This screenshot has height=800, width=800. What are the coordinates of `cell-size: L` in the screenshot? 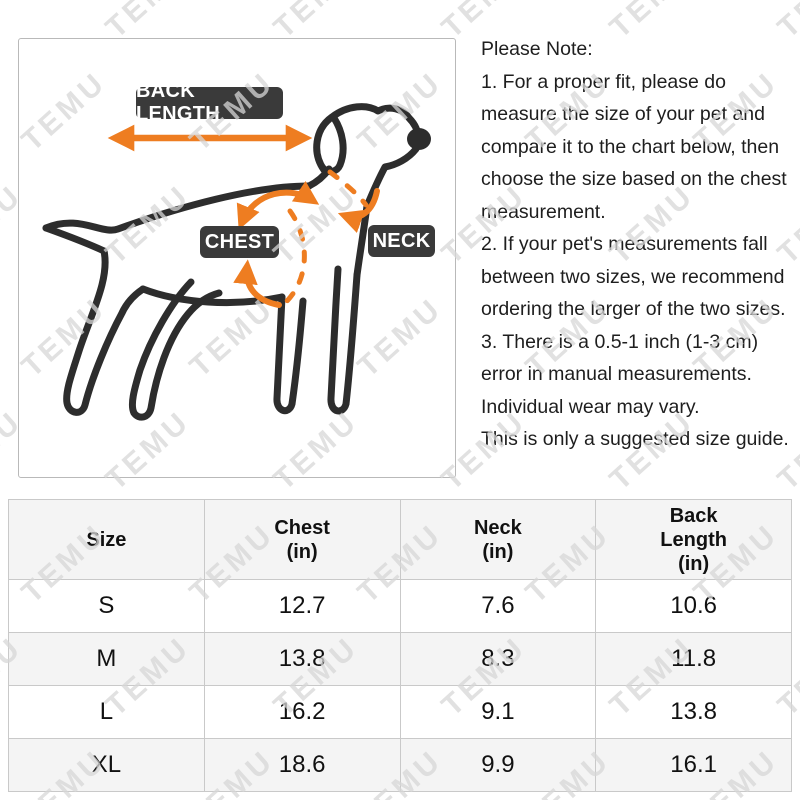 It's located at (106, 712).